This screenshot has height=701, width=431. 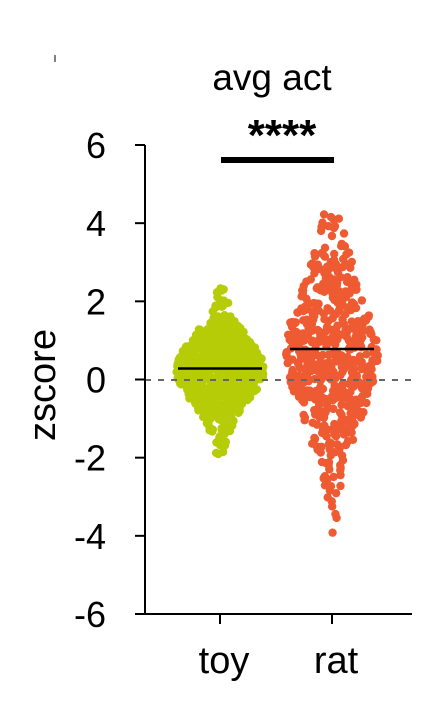 What do you see at coordinates (336, 661) in the screenshot?
I see `x-tick-label-rat: rat` at bounding box center [336, 661].